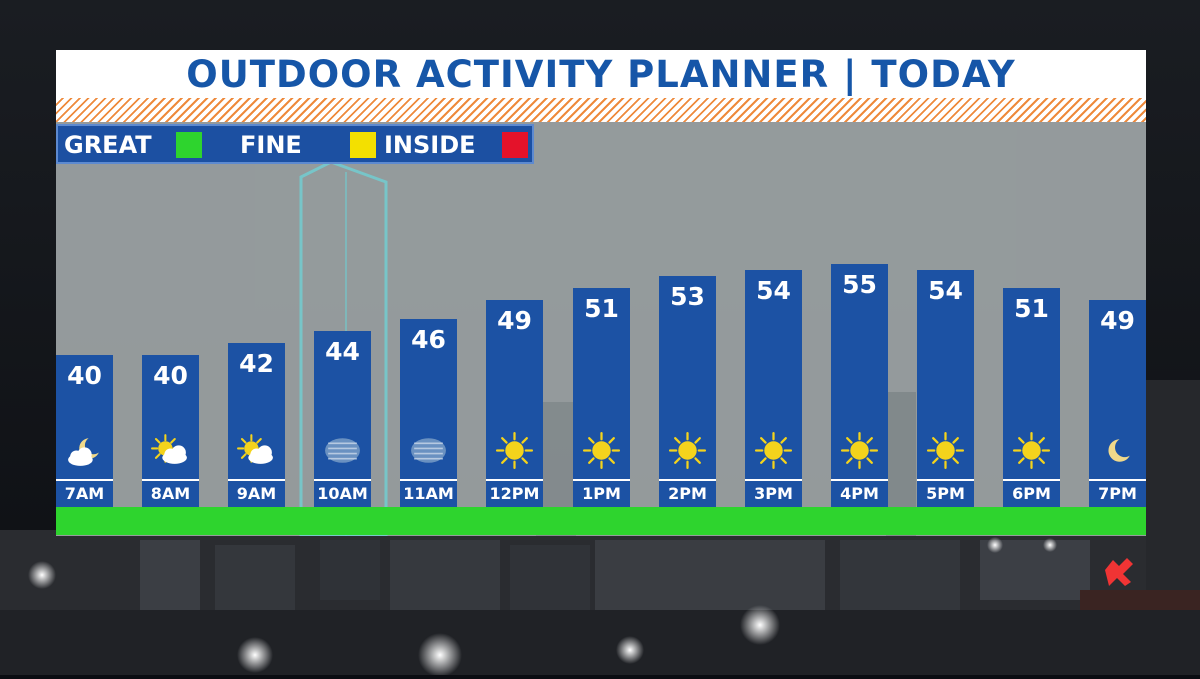 The image size is (1200, 679). Describe the element at coordinates (342, 351) in the screenshot. I see `bar-value-label: 44` at that location.